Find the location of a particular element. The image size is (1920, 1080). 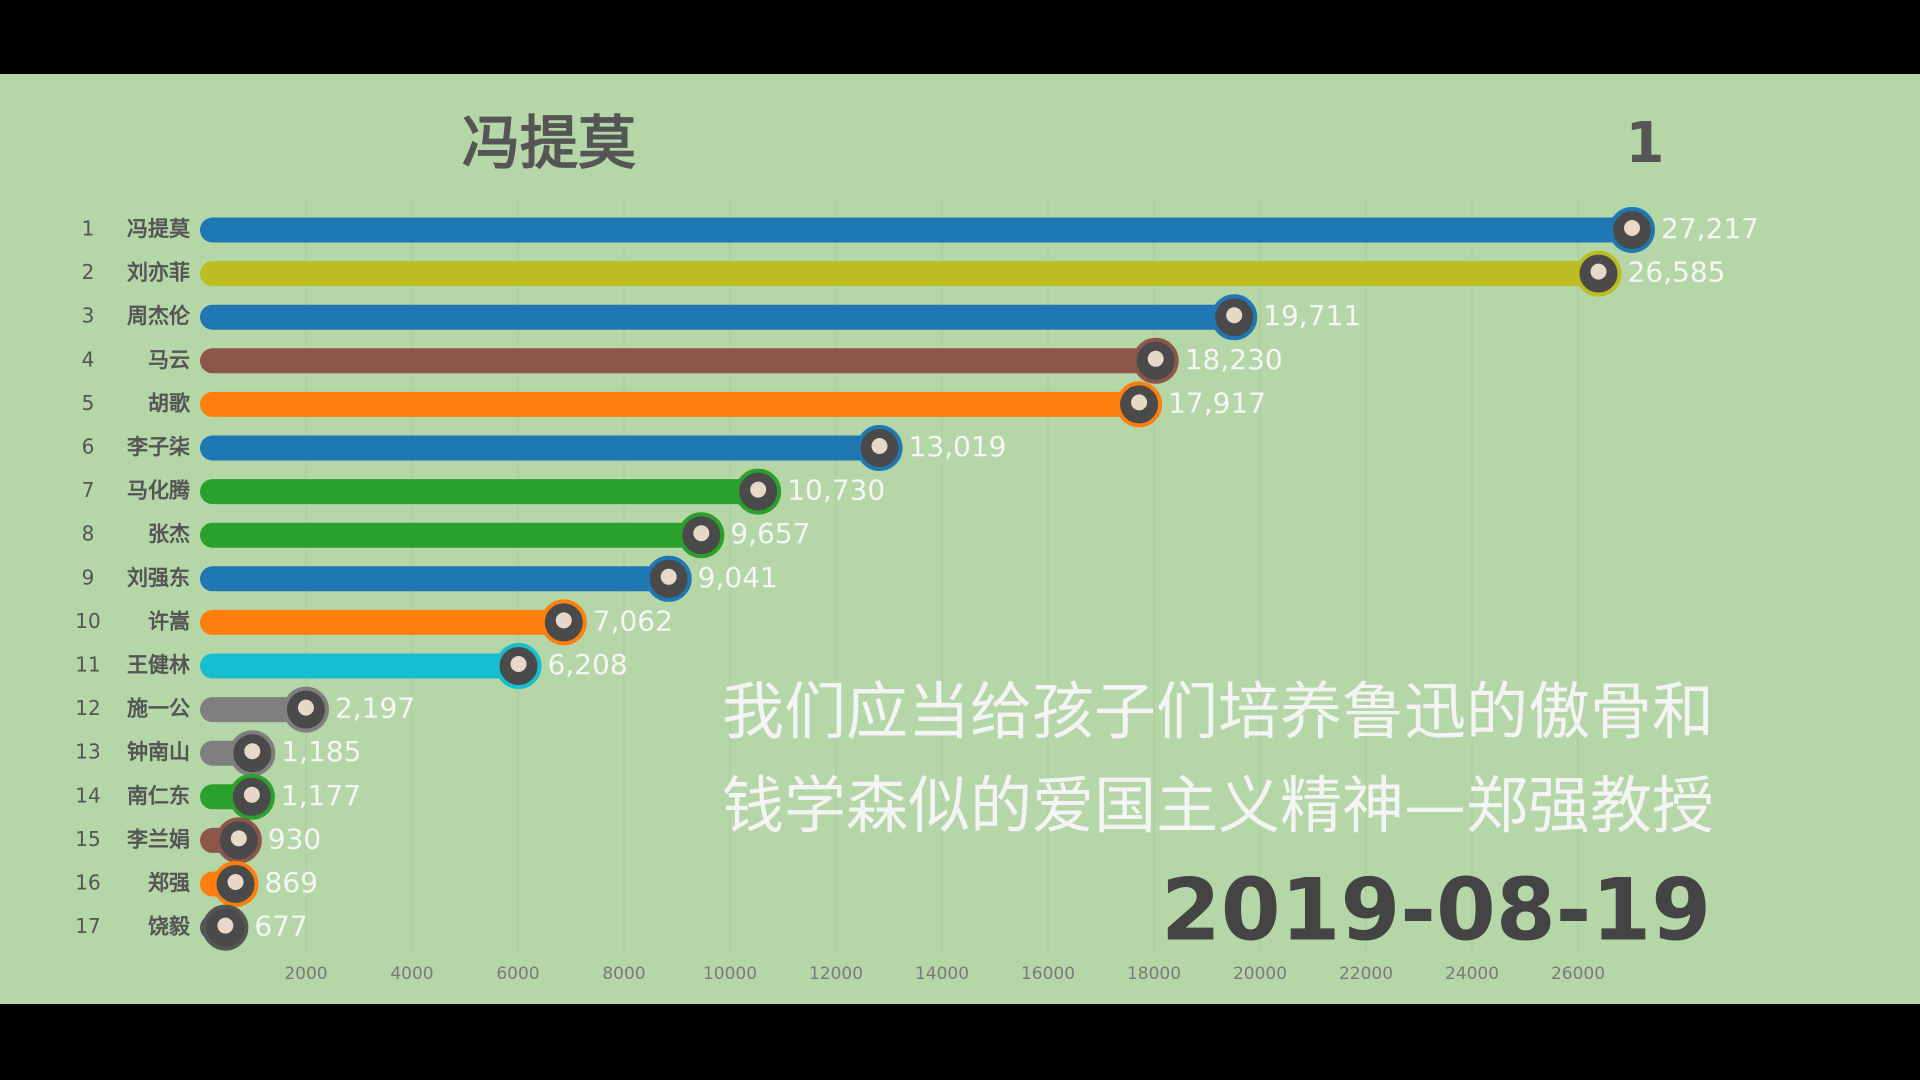

value-label: 18,230 is located at coordinates (1234, 359).